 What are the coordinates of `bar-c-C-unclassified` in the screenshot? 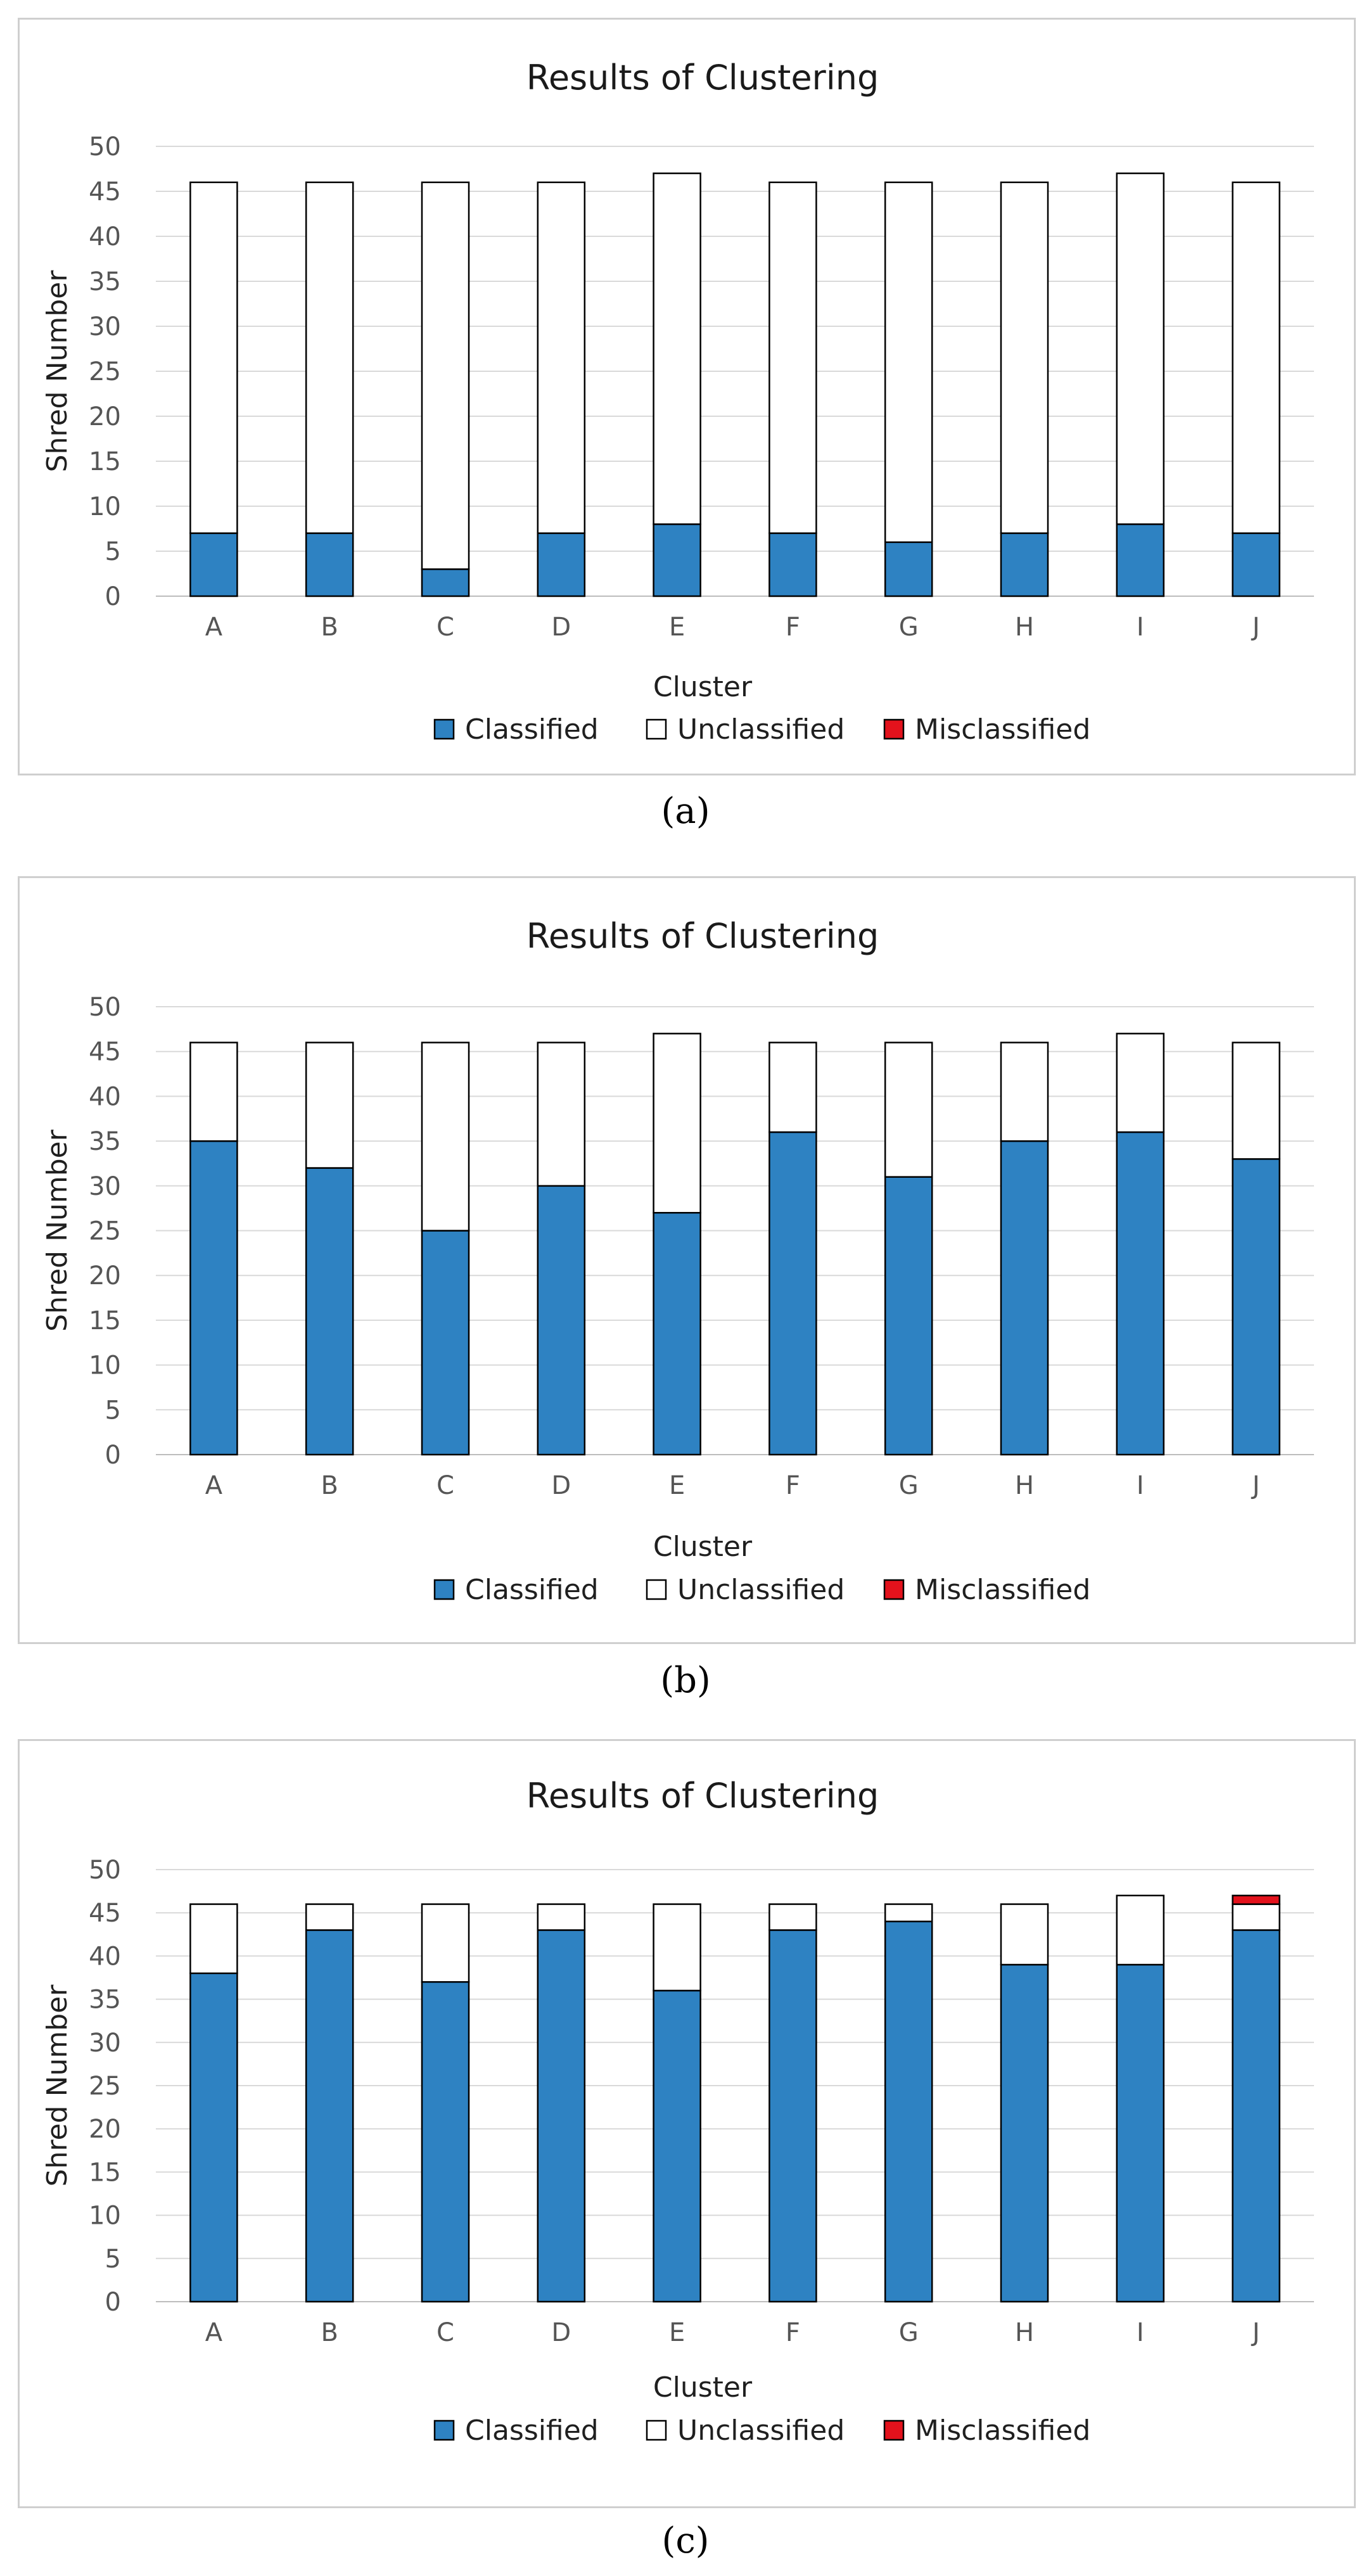 It's located at (445, 1943).